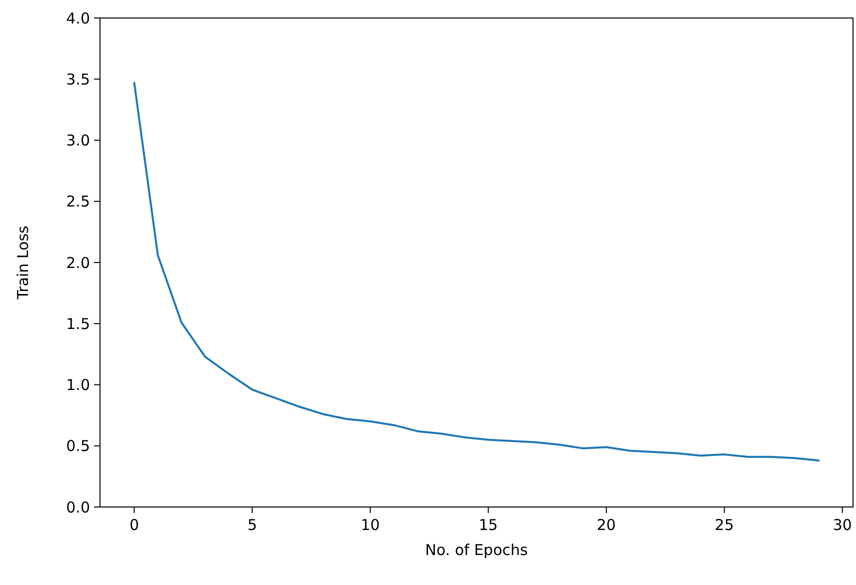 This screenshot has height=585, width=856. What do you see at coordinates (78, 507) in the screenshot?
I see `y-tick-label: 0.0` at bounding box center [78, 507].